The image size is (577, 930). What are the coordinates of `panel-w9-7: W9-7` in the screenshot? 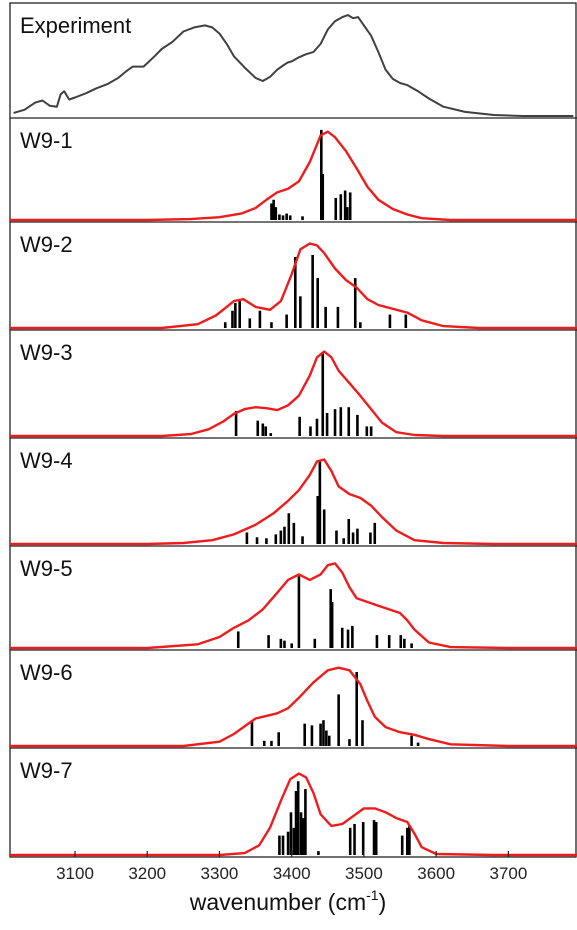 It's located at (293, 802).